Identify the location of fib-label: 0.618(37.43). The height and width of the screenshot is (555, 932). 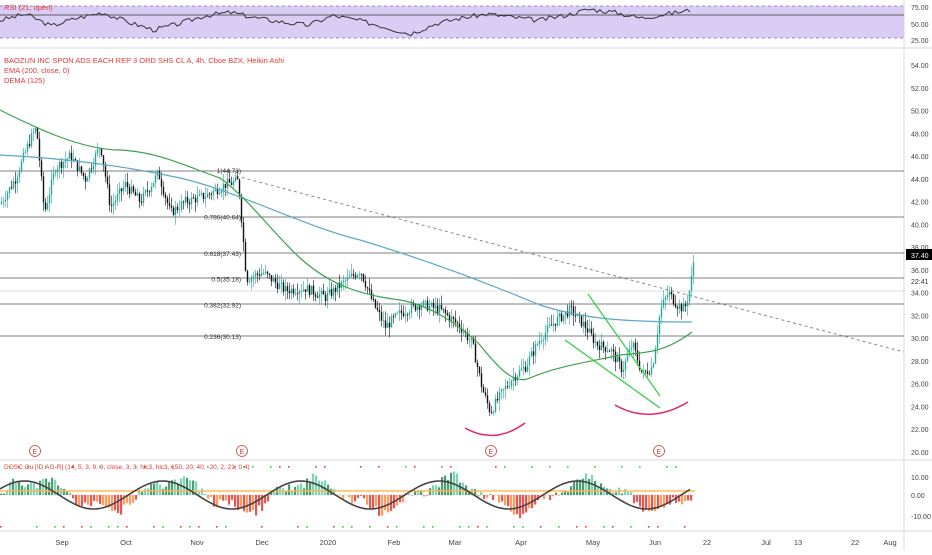
(222, 254).